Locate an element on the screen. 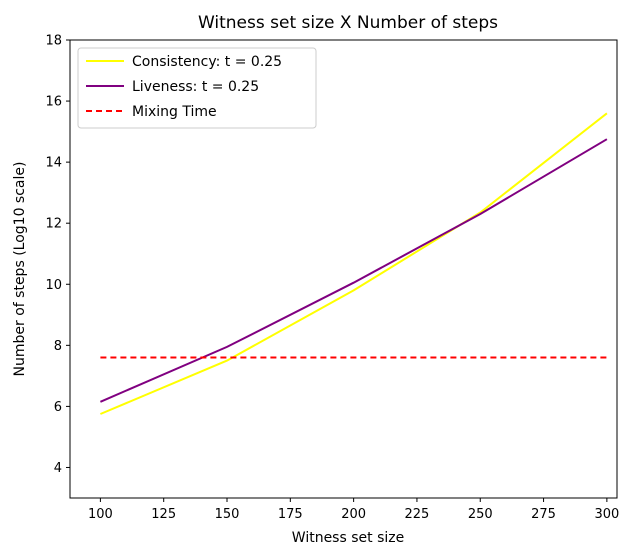 The height and width of the screenshot is (547, 619). x-tick-label: 150 is located at coordinates (227, 514).